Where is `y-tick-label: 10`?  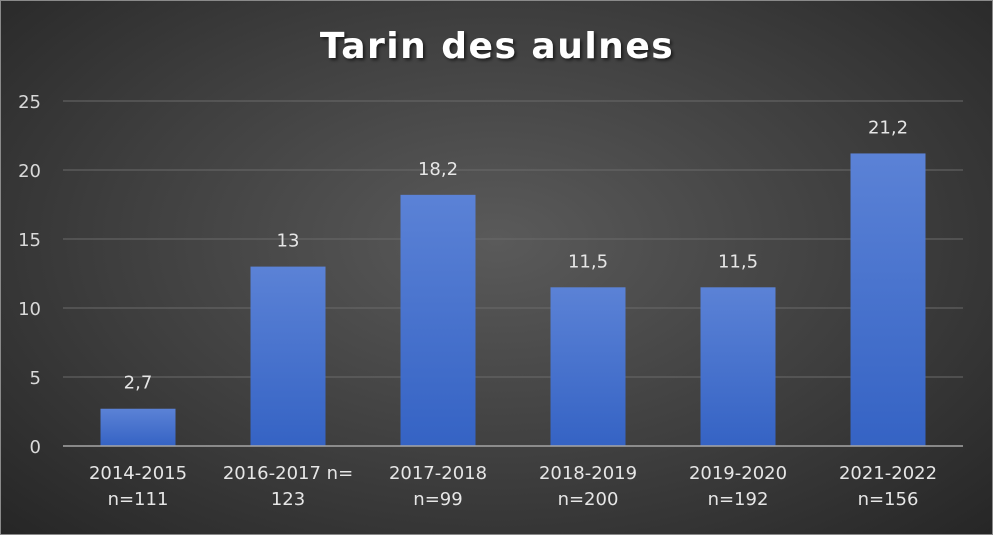 y-tick-label: 10 is located at coordinates (29, 309).